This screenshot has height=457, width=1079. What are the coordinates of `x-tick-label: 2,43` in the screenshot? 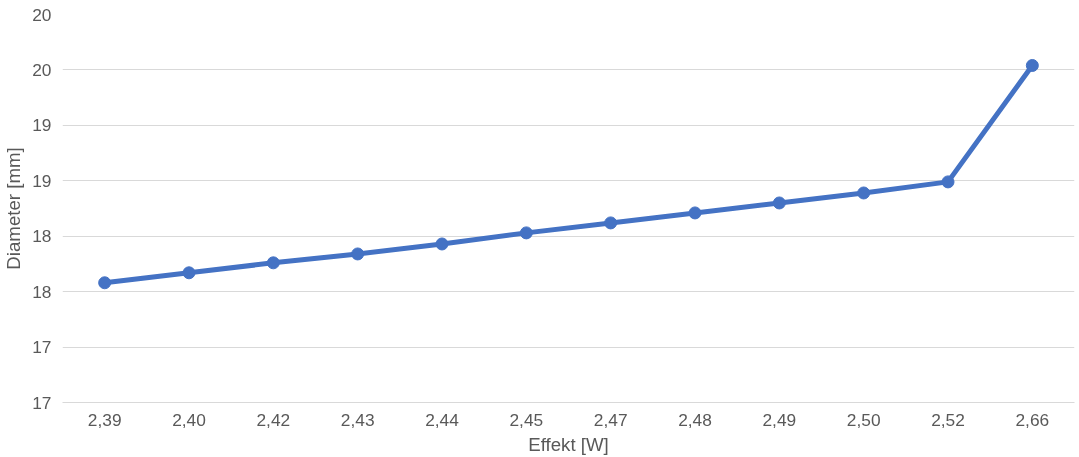 It's located at (357, 419).